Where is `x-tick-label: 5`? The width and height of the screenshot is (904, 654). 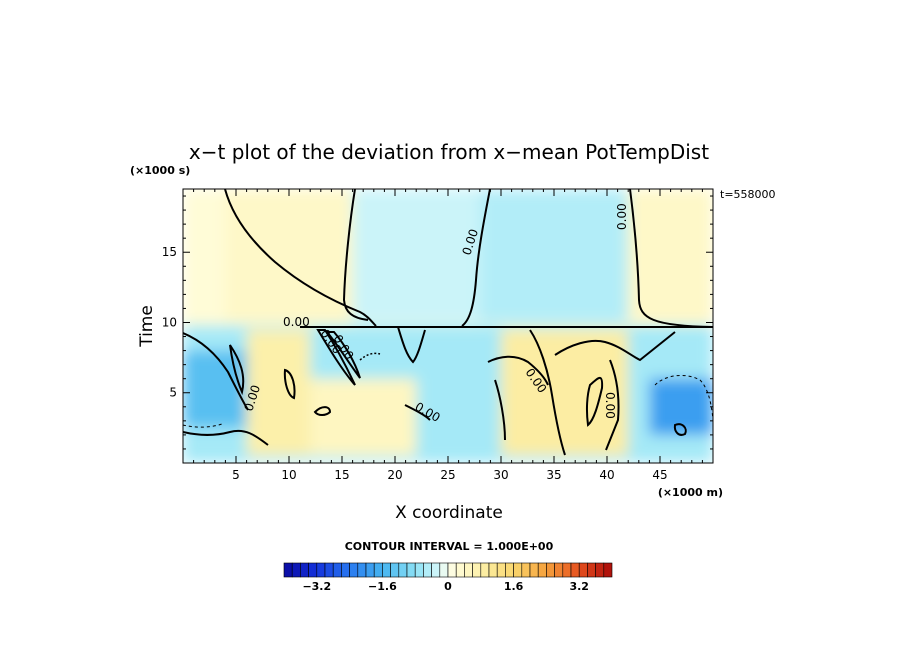 x-tick-label: 5 is located at coordinates (236, 475).